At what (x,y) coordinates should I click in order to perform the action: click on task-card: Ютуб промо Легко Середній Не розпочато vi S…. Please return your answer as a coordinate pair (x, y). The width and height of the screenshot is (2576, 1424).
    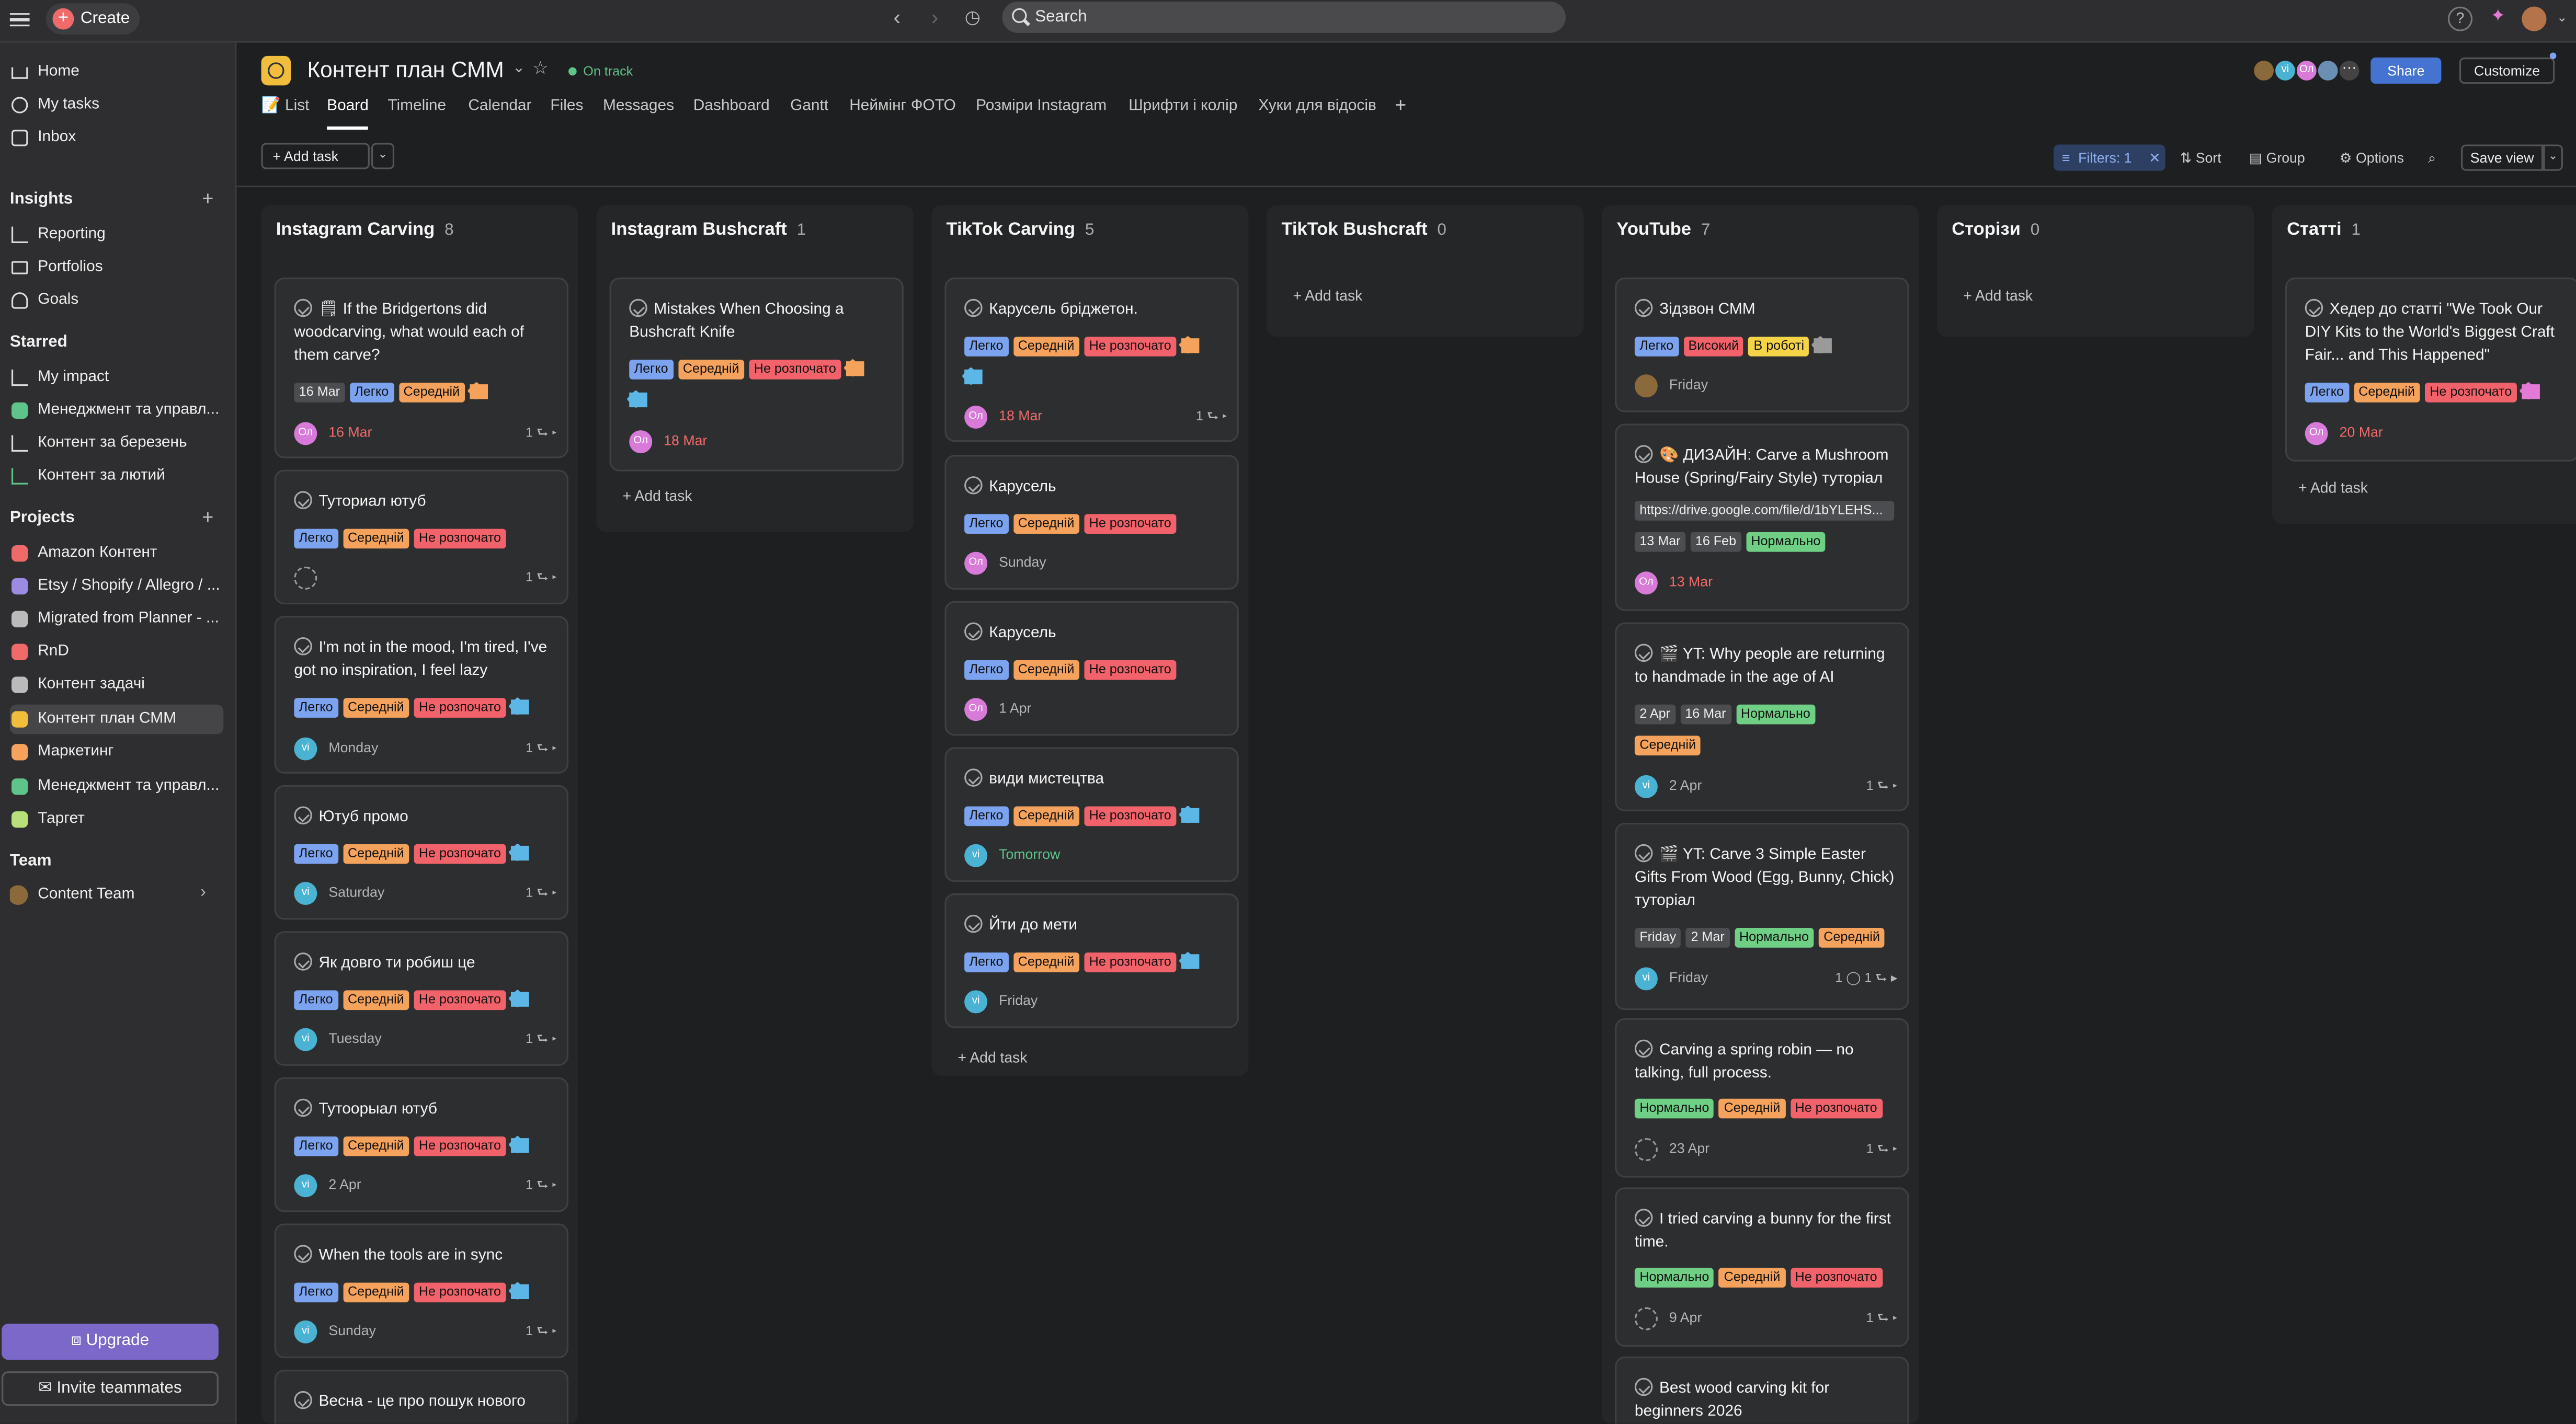
    Looking at the image, I should click on (421, 852).